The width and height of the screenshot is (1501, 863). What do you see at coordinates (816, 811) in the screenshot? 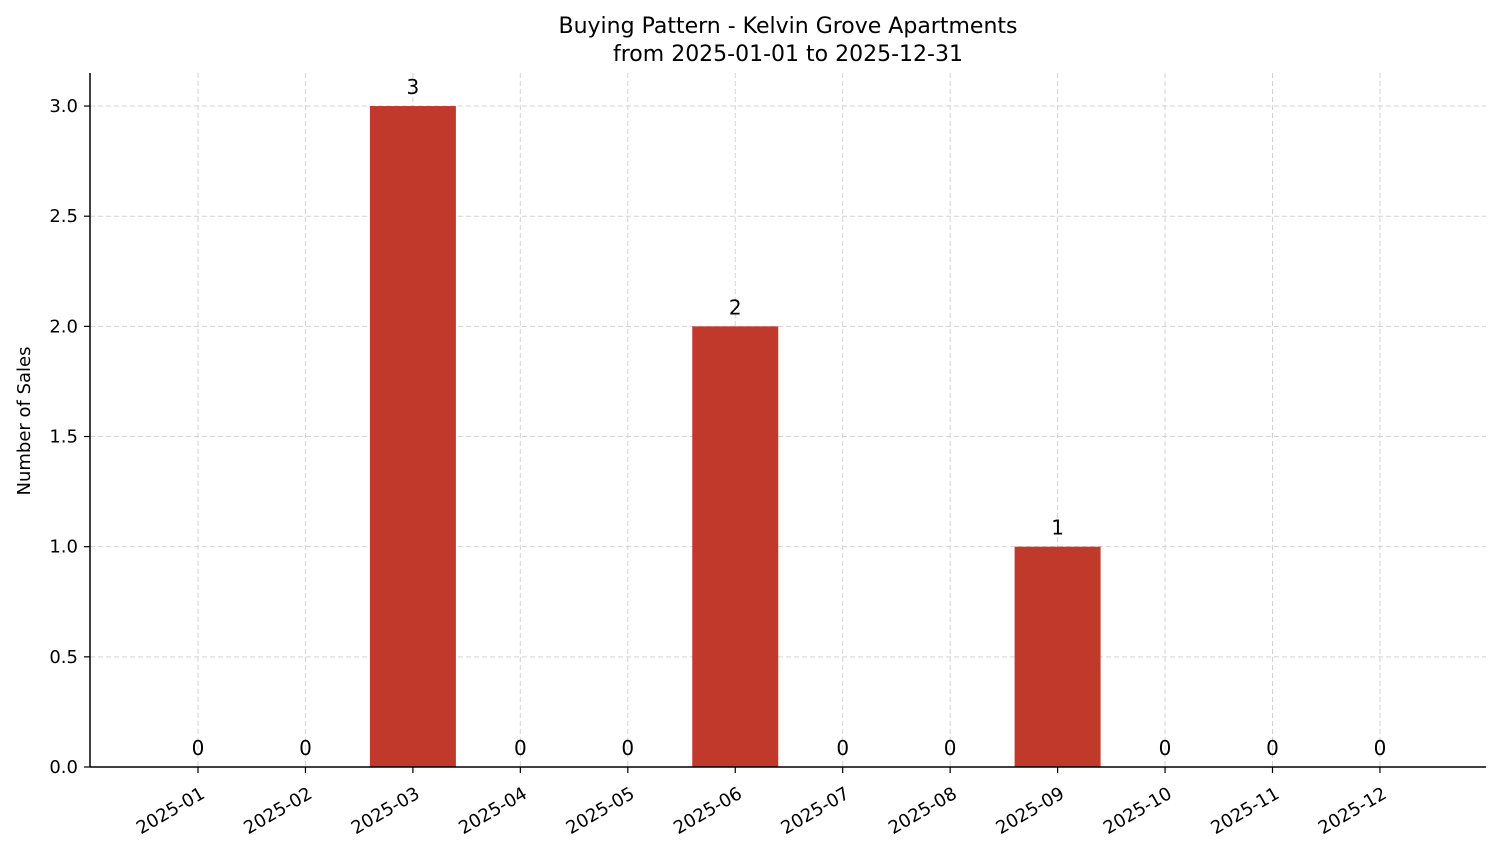
I see `x-tick-label-2025-07: 2025-07` at bounding box center [816, 811].